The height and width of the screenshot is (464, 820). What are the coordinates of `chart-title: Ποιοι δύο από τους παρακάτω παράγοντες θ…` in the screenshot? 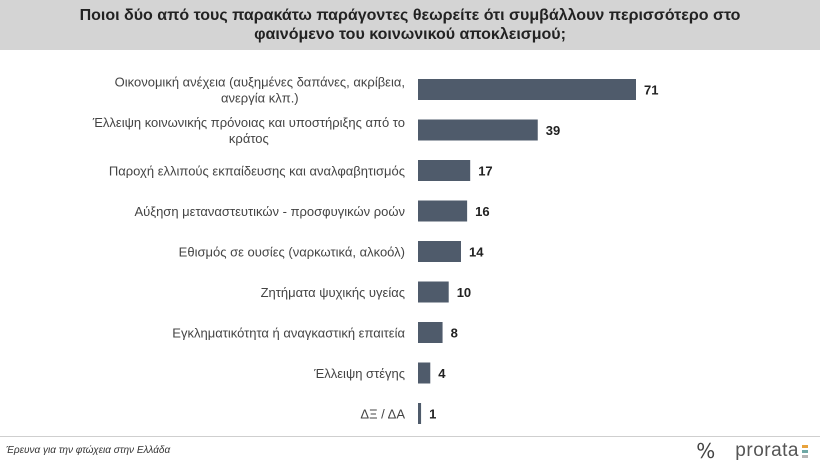 It's located at (410, 25).